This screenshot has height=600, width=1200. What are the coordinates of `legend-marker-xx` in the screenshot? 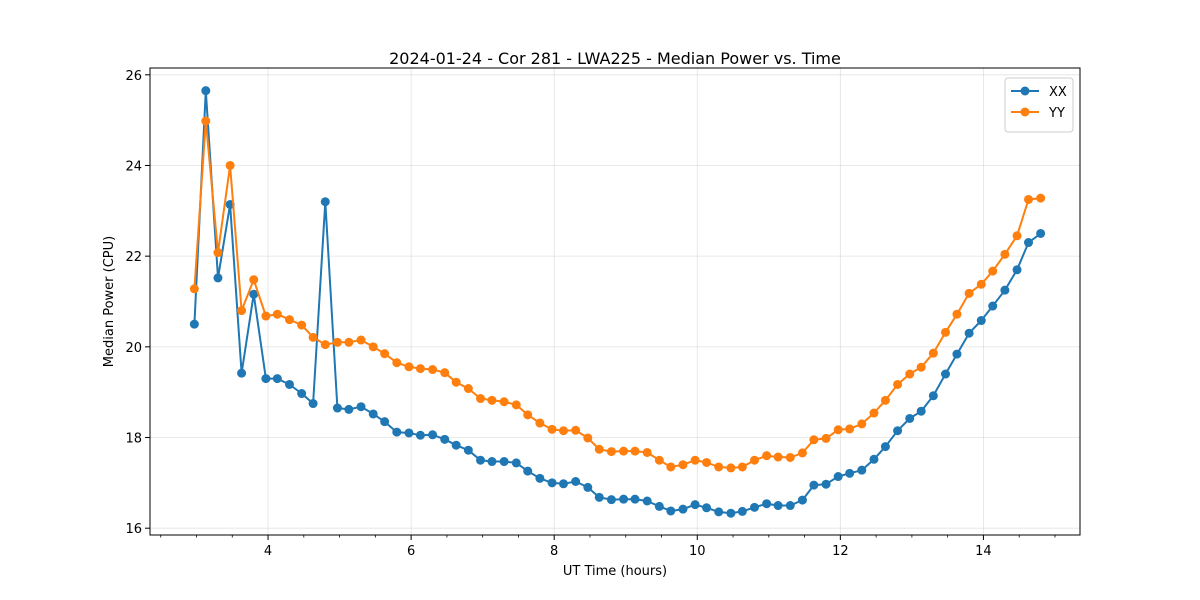 It's located at (1025, 91).